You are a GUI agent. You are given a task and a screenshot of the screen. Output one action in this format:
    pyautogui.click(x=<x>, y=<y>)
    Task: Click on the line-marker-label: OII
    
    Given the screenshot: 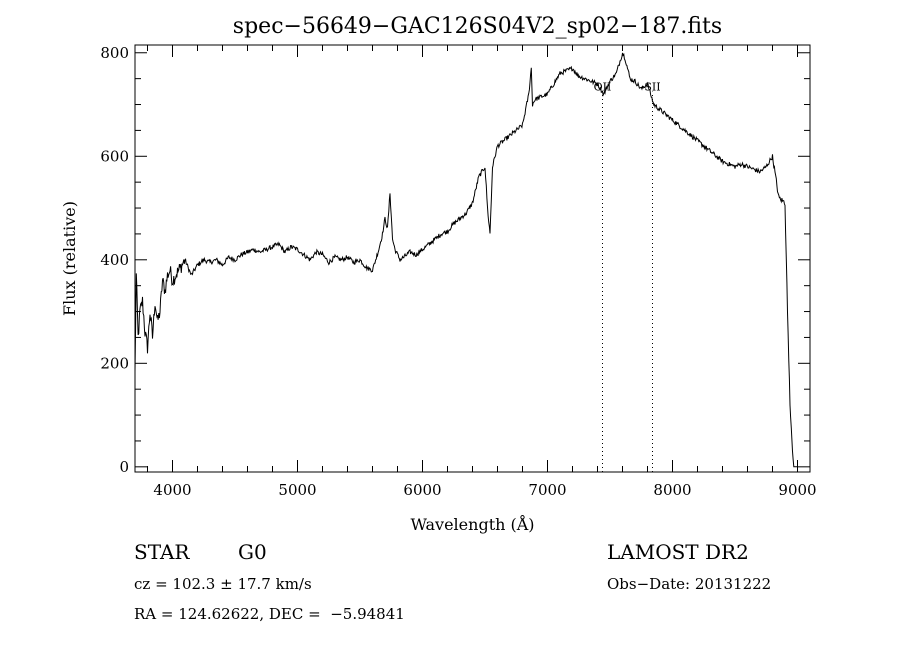 What is the action you would take?
    pyautogui.click(x=603, y=87)
    